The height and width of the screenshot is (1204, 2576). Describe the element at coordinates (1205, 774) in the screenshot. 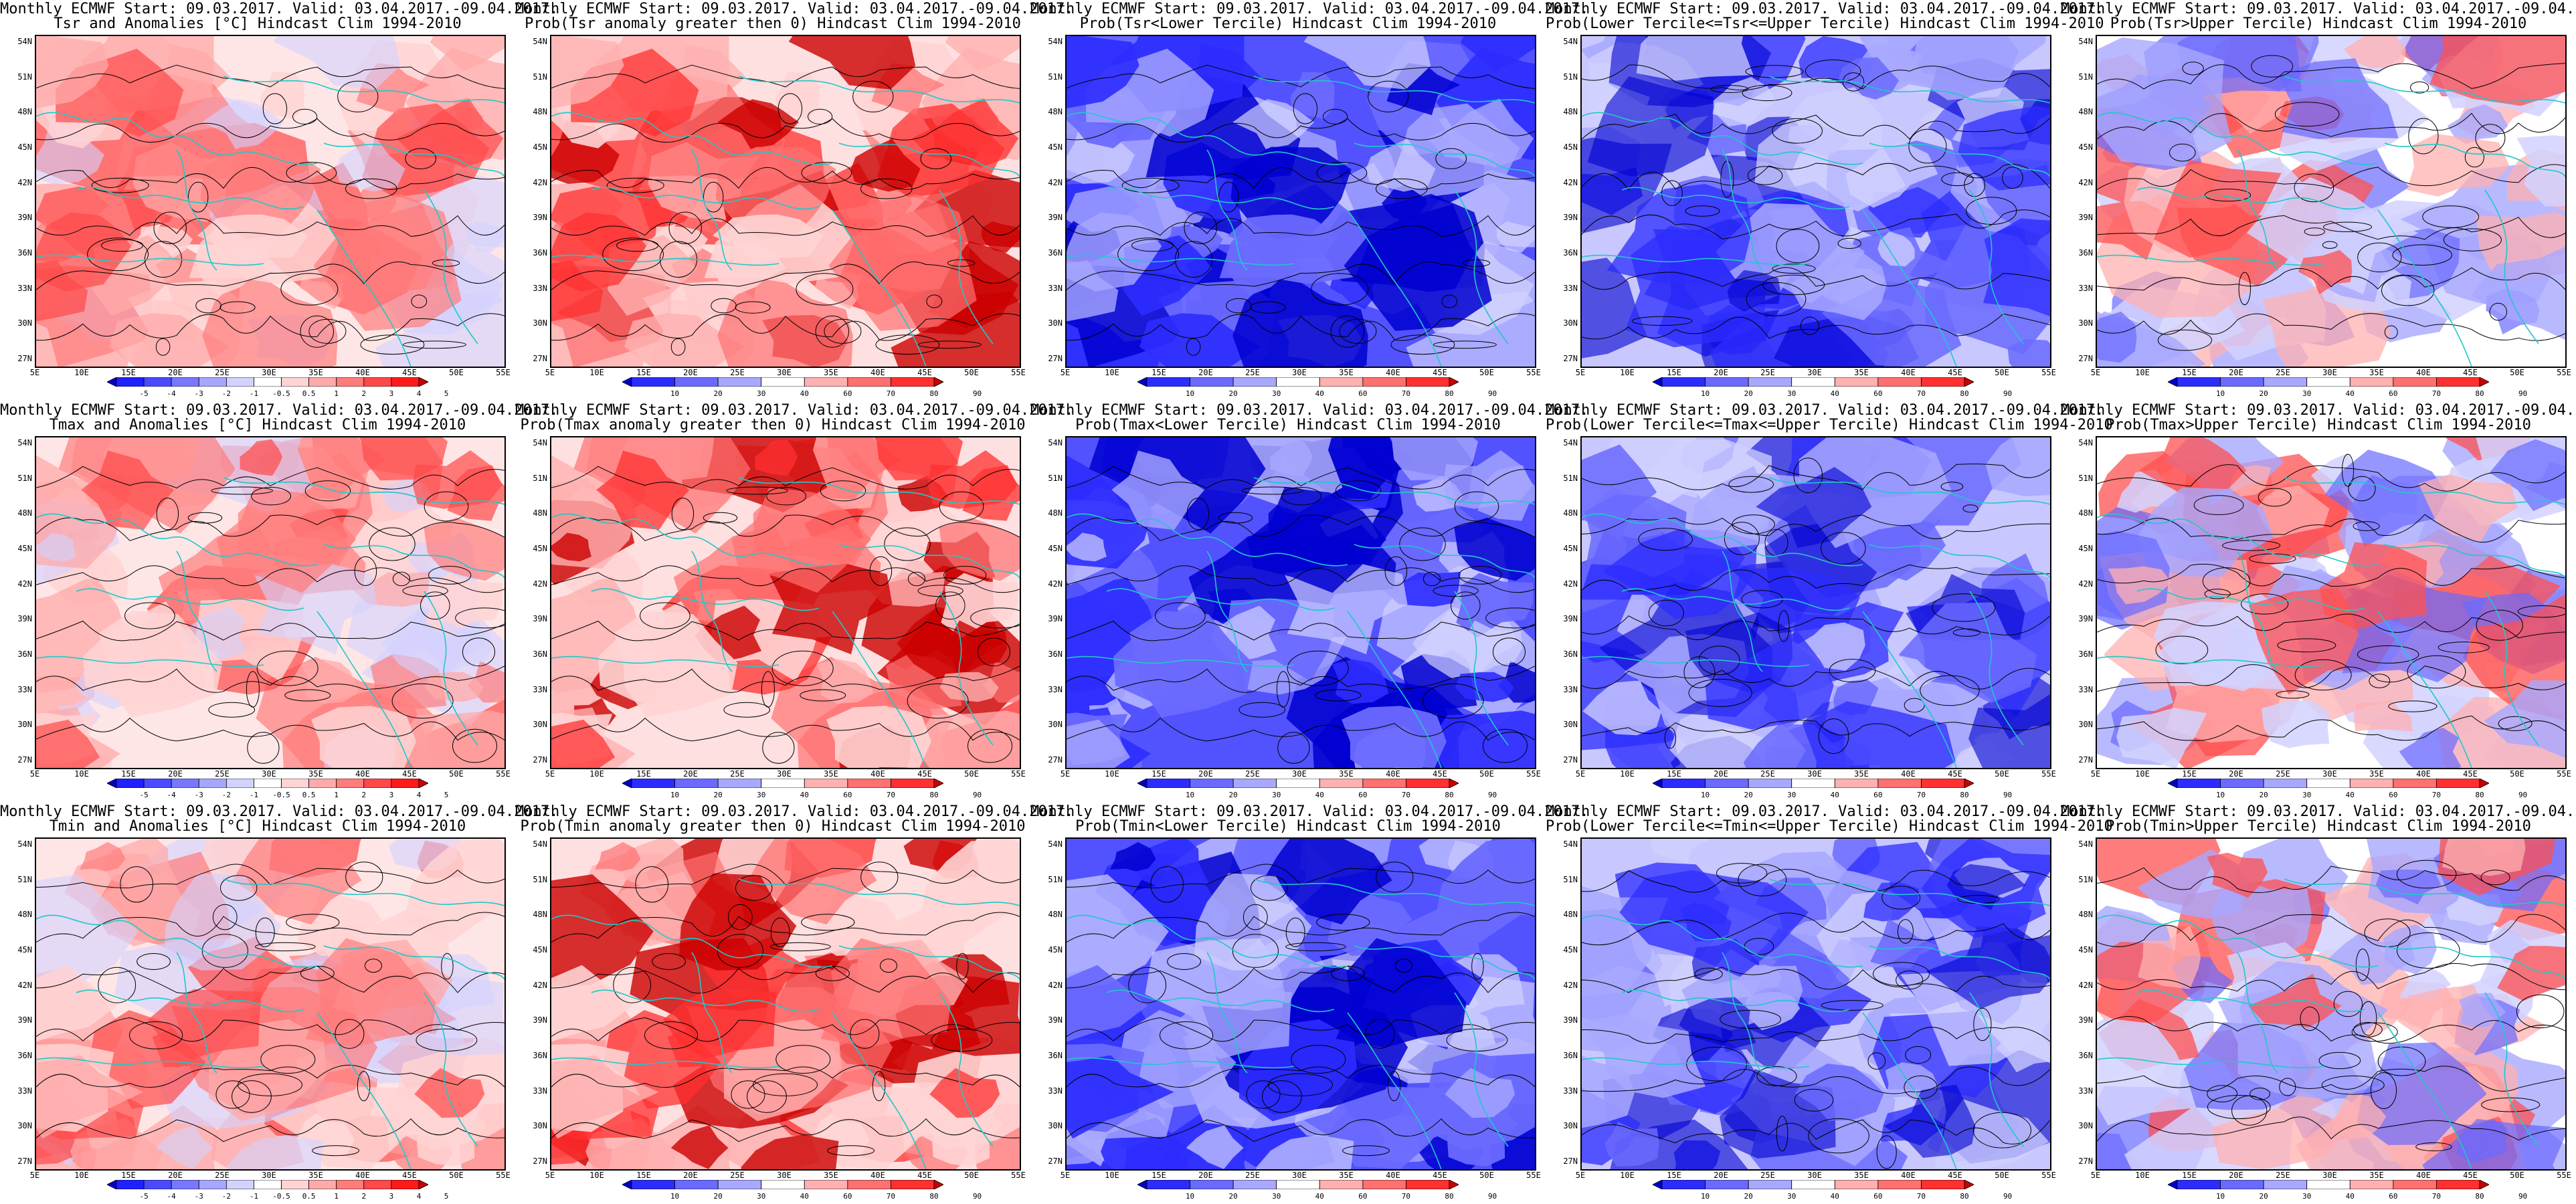

I see `lon-label: 20E` at that location.